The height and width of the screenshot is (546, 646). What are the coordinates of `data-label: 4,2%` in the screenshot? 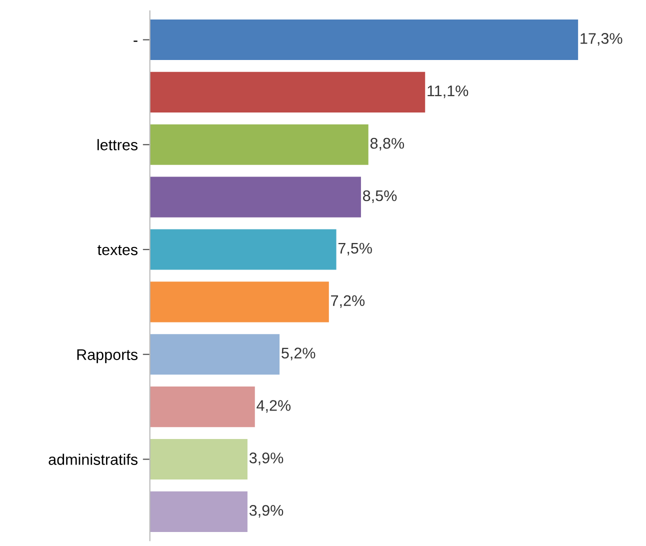 It's located at (273, 406).